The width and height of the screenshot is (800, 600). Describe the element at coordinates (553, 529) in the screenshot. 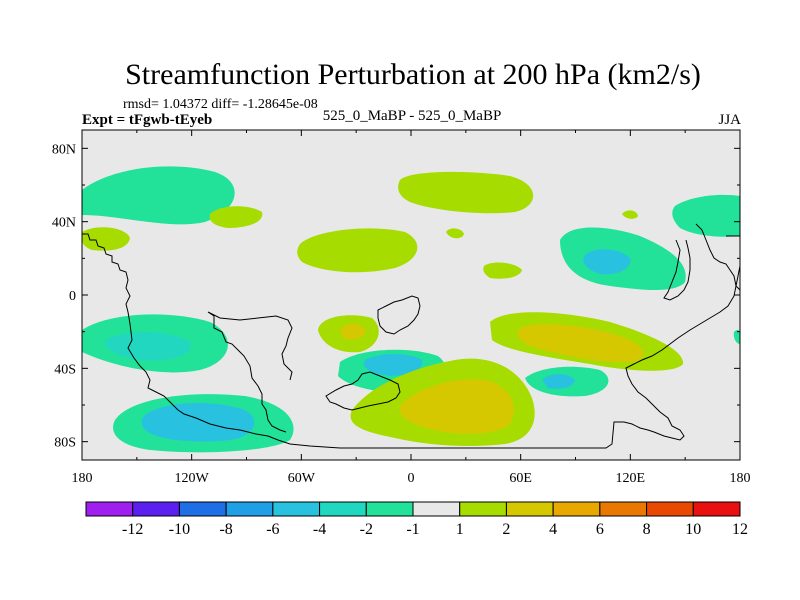

I see `colorbar-label: 4` at that location.